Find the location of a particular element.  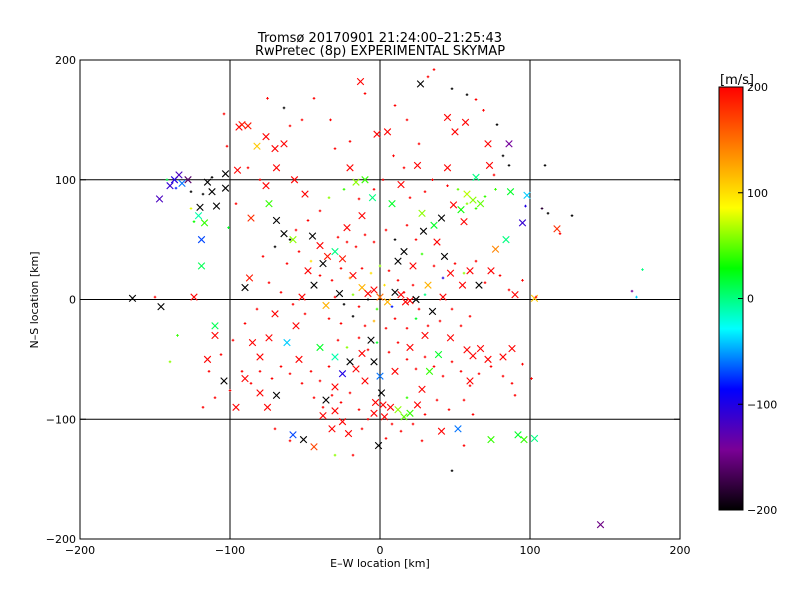

y-tick-label: 200 is located at coordinates (65, 60).